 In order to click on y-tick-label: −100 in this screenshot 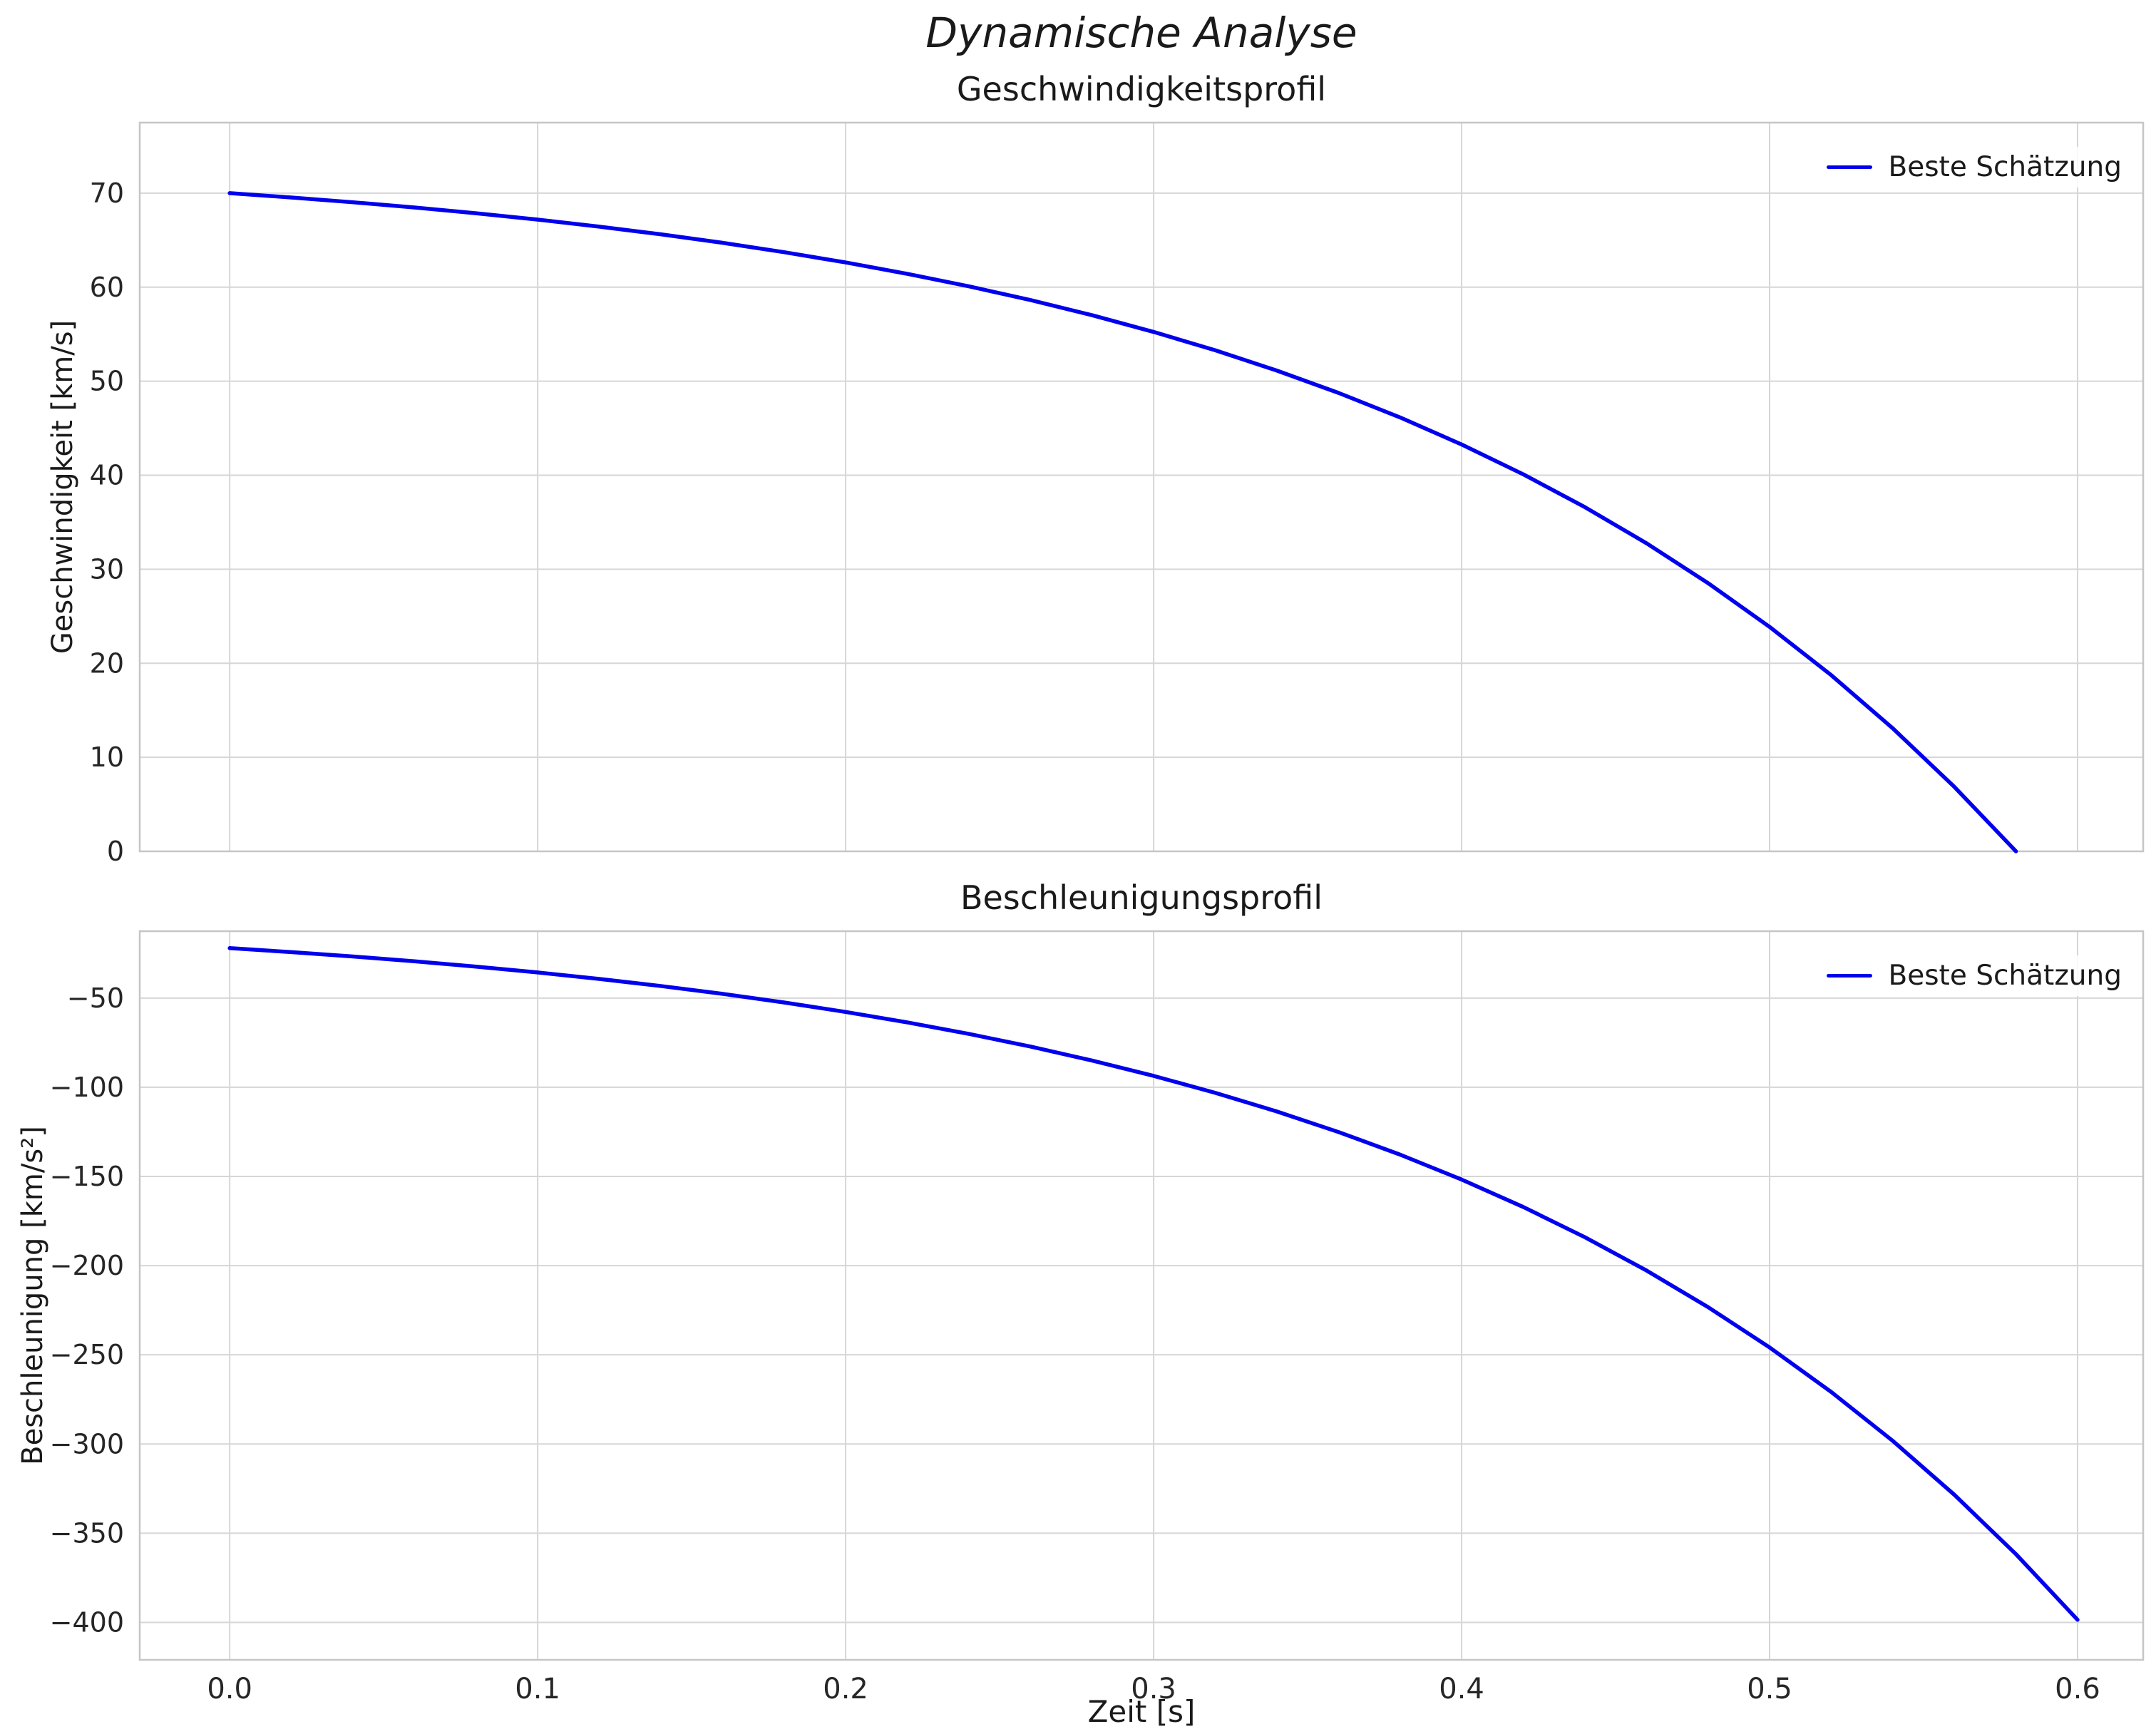, I will do `click(87, 1087)`.